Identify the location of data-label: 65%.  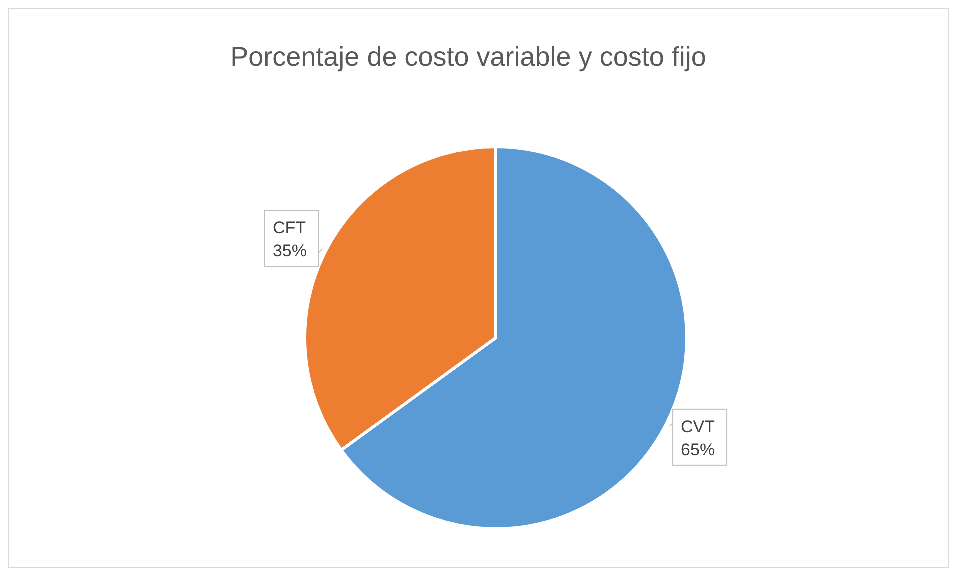
(698, 450).